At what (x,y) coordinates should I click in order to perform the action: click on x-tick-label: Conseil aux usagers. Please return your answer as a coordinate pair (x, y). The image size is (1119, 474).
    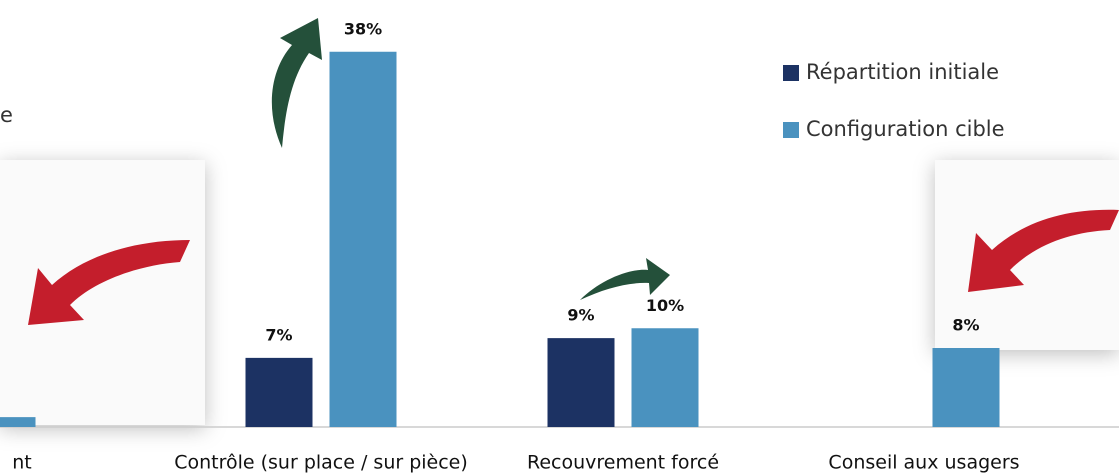
    Looking at the image, I should click on (923, 463).